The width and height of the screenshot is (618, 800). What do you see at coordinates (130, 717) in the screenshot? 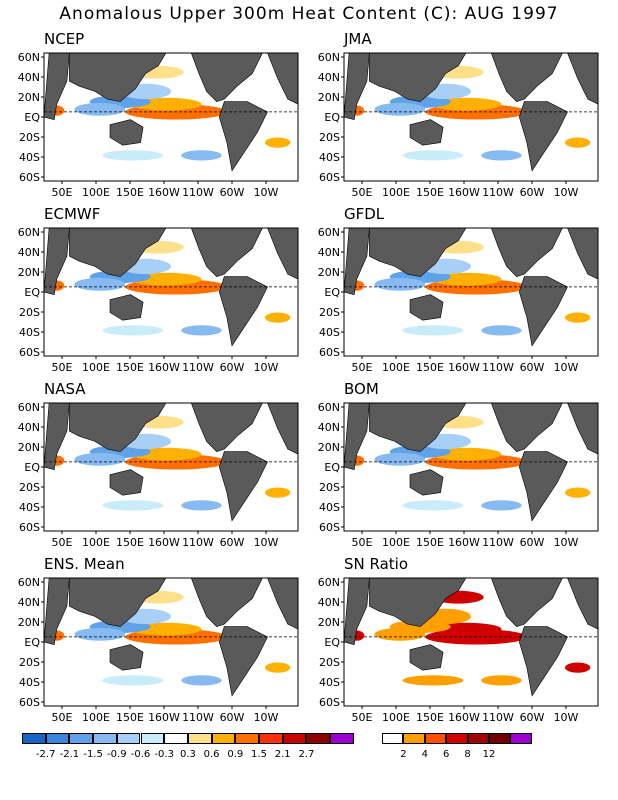
I see `lon-label: 150E` at bounding box center [130, 717].